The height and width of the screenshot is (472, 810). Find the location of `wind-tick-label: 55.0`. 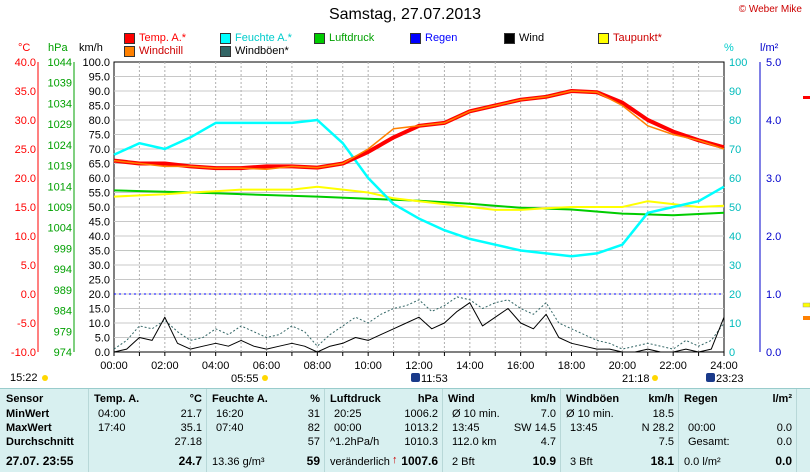

wind-tick-label: 55.0 is located at coordinates (99, 194).